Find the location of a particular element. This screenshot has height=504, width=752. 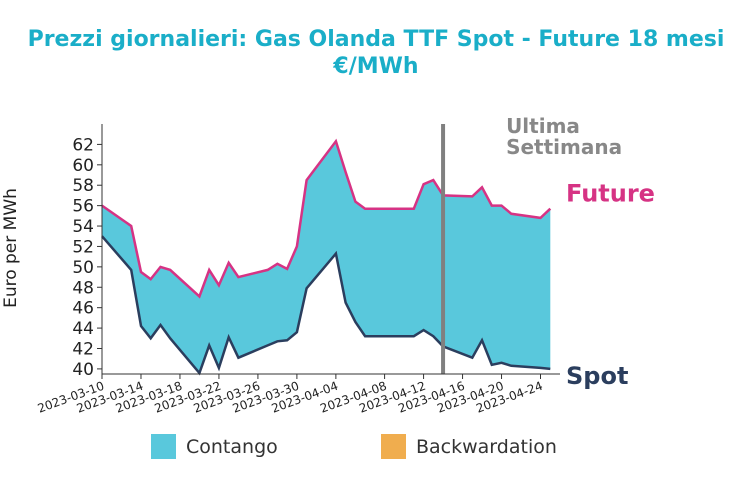

last-week-label-line2: Settimana is located at coordinates (564, 147).